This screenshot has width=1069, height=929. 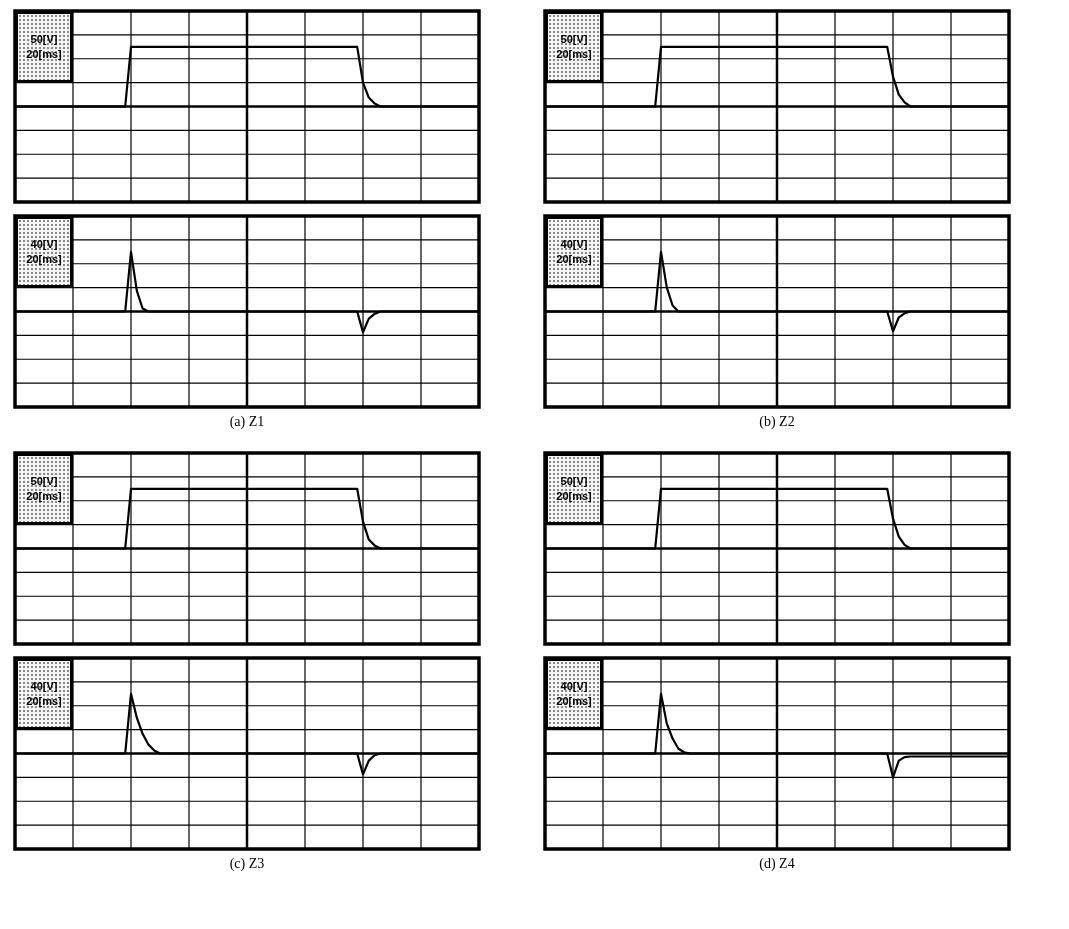 What do you see at coordinates (777, 422) in the screenshot?
I see `text: (b) Z2` at bounding box center [777, 422].